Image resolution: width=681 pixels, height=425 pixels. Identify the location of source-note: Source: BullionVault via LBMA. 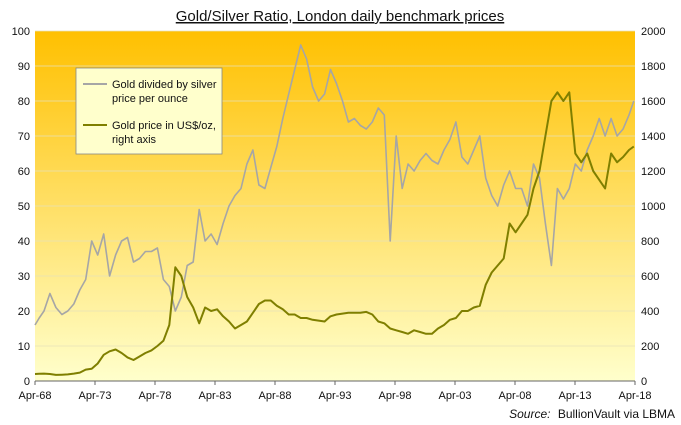
(592, 414).